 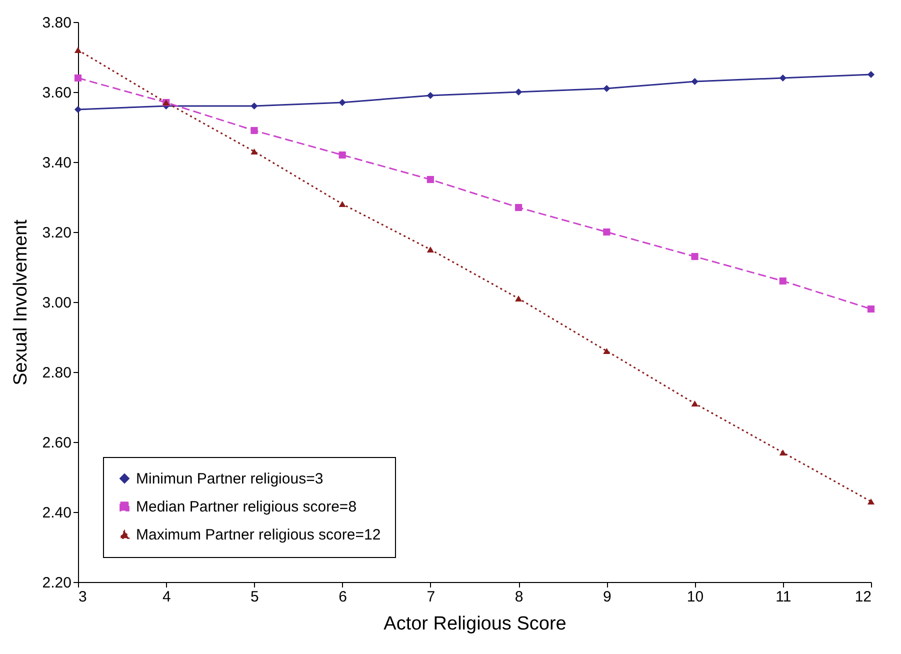 I want to click on legend-label: Minimun Partner religious=3, so click(x=230, y=479).